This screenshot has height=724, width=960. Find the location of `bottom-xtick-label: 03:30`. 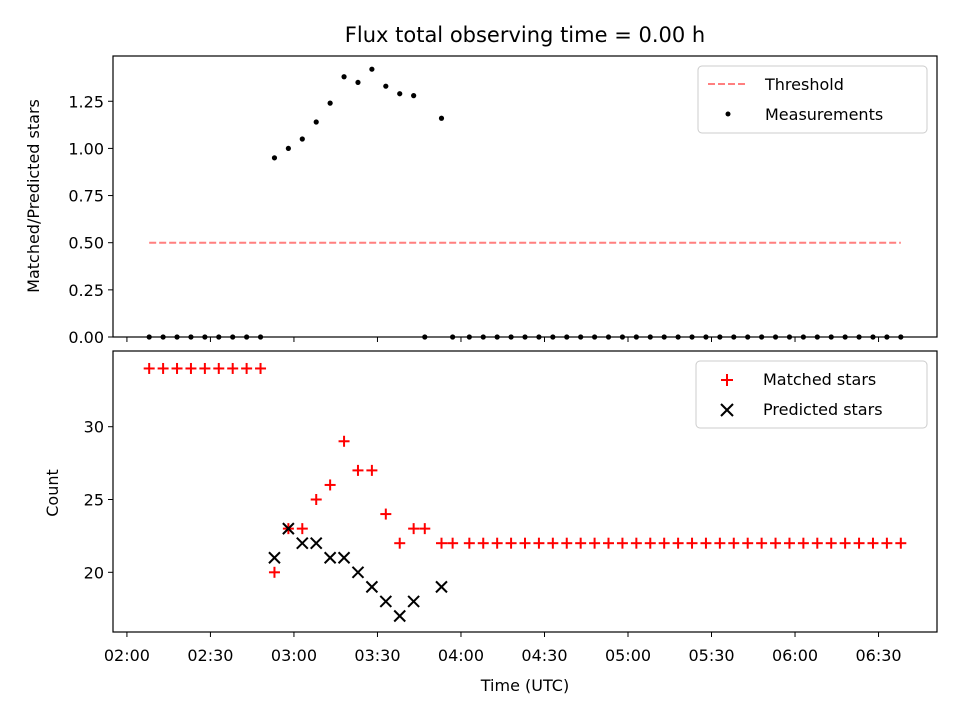

bottom-xtick-label: 03:30 is located at coordinates (377, 655).